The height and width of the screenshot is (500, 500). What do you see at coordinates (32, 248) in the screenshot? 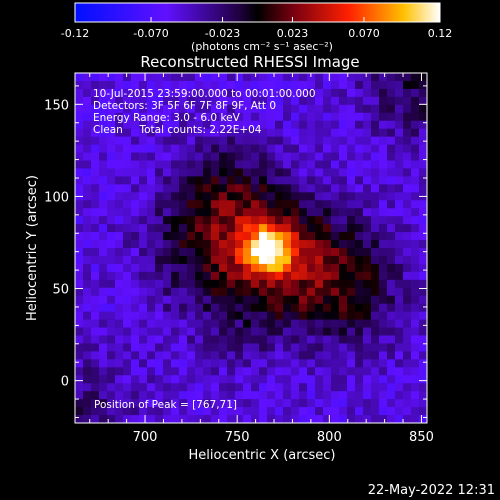
I see `y-axis-label: Heliocentric Y (arcsec)` at bounding box center [32, 248].